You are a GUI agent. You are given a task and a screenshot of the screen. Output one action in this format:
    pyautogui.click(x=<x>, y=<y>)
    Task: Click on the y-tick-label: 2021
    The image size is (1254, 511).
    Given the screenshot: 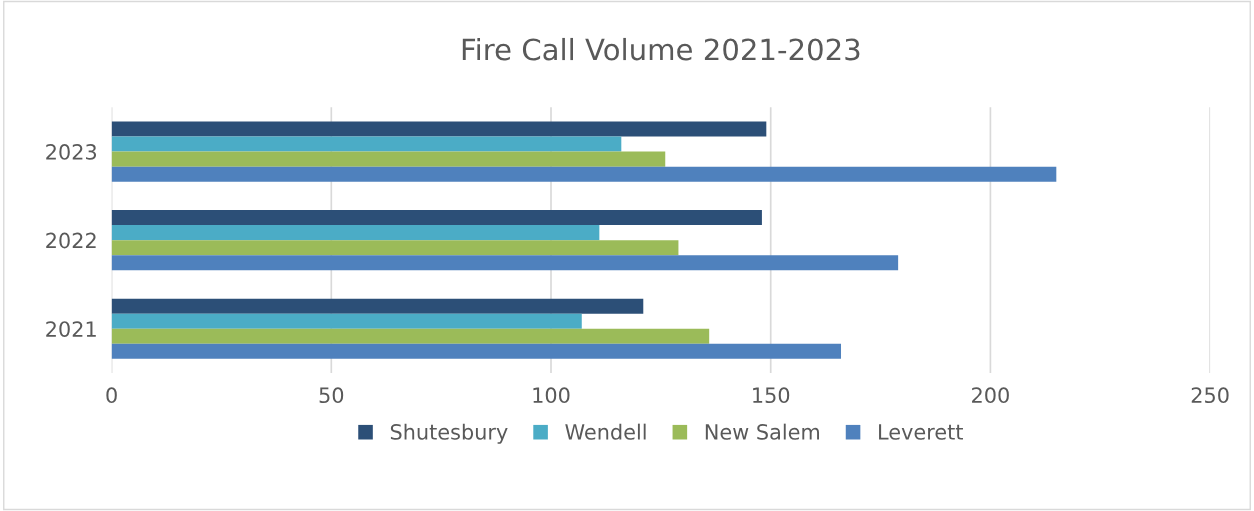 What is the action you would take?
    pyautogui.click(x=71, y=329)
    